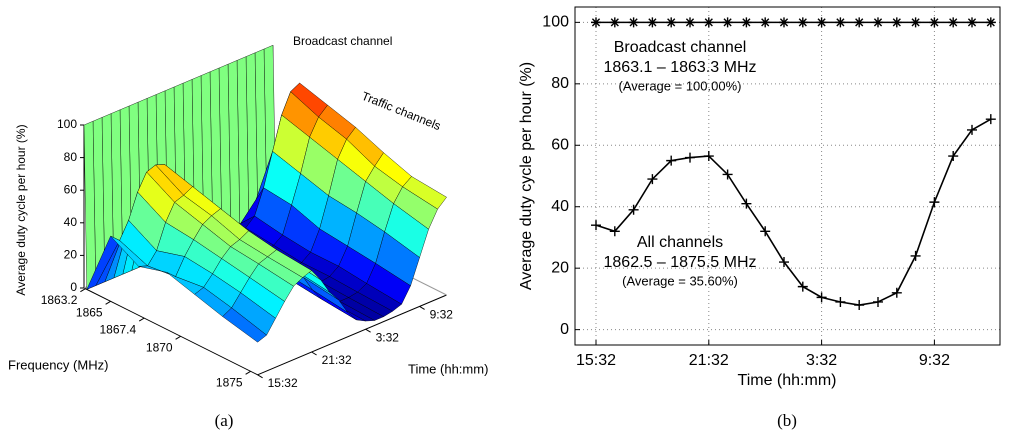 The height and width of the screenshot is (438, 1010). Describe the element at coordinates (337, 360) in the screenshot. I see `y-tick-label: 21:32` at that location.